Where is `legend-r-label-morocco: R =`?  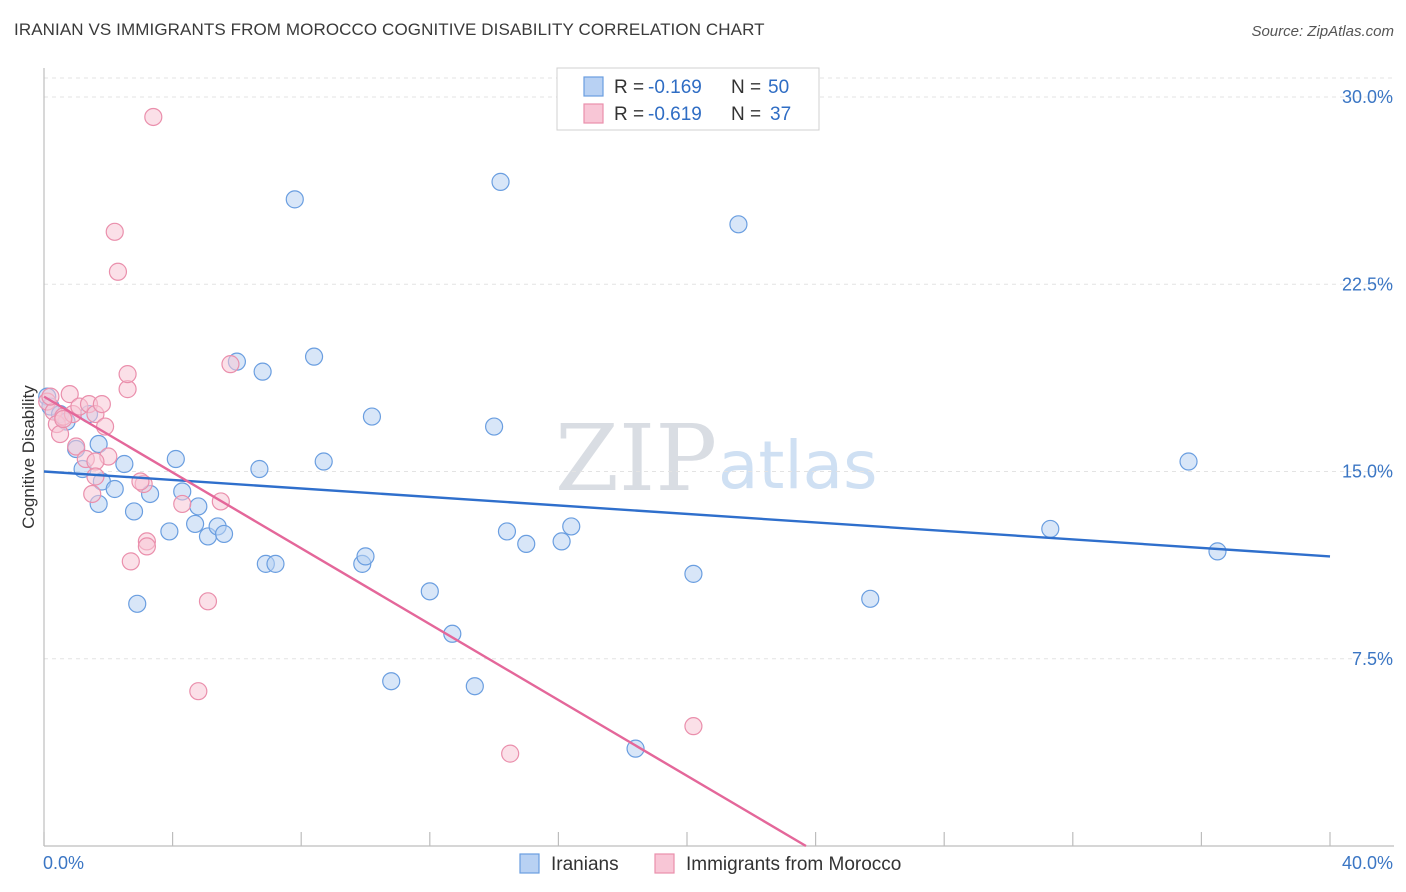
legend-r-label-morocco: R = is located at coordinates (629, 114).